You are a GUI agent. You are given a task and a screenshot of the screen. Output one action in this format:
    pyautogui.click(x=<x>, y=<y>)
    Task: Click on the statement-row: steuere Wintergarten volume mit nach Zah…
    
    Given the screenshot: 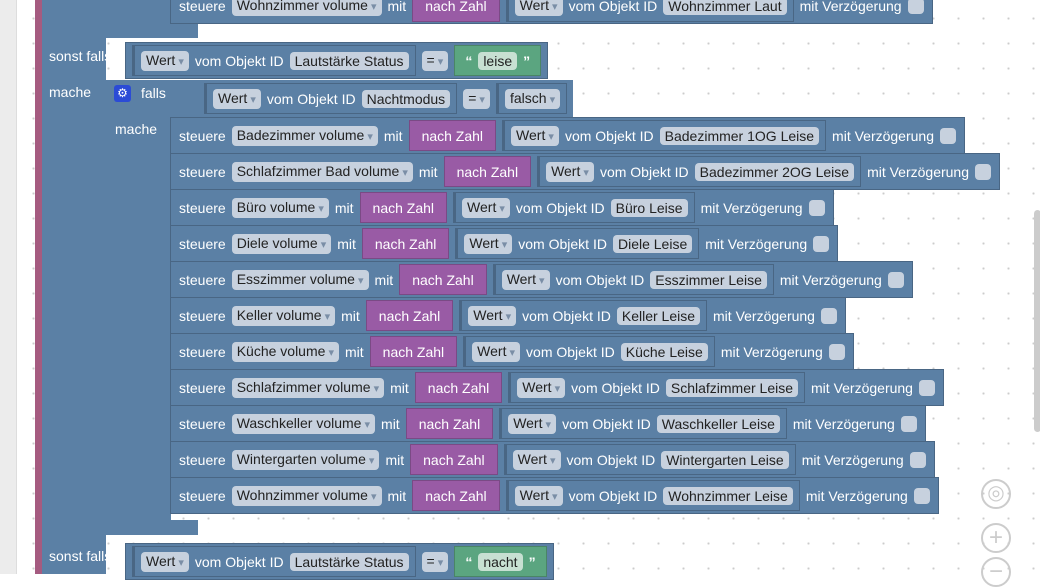 What is the action you would take?
    pyautogui.click(x=552, y=459)
    